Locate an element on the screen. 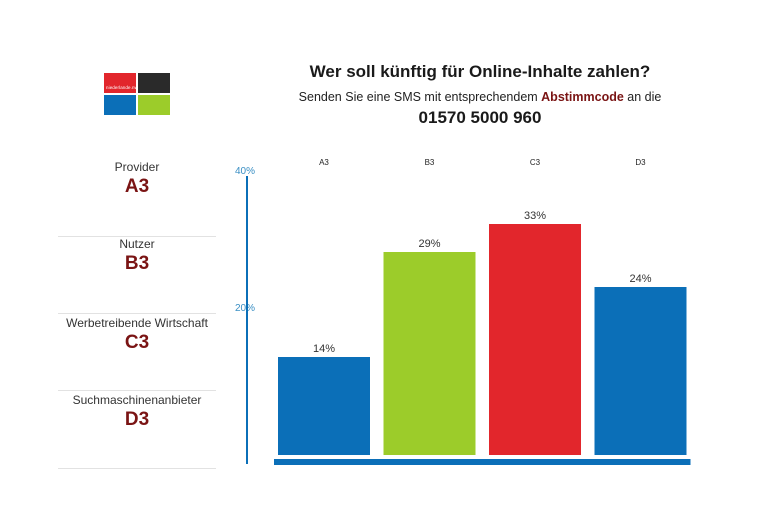  legend-item-d3: Suchmaschinenanbieter D3 is located at coordinates (137, 412).